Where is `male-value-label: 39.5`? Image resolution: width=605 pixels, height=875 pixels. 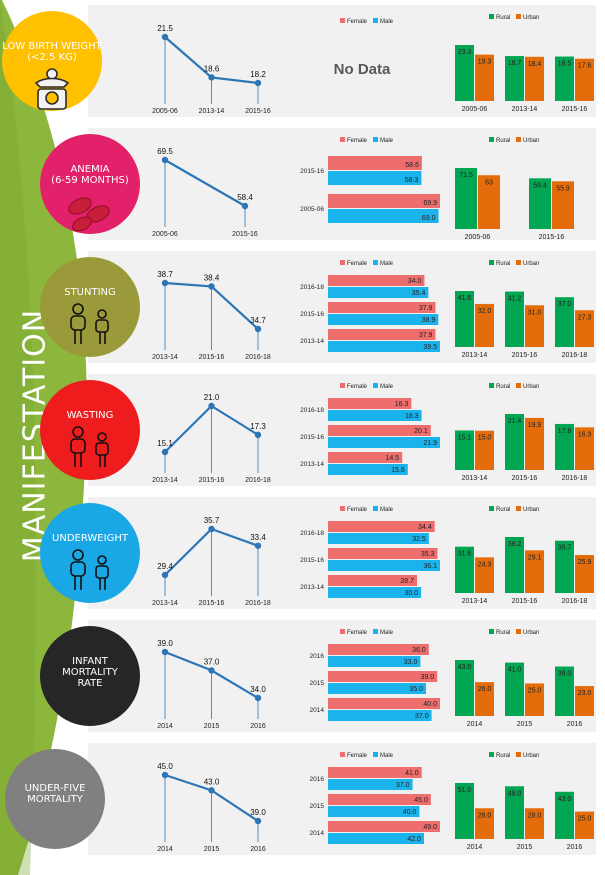
male-value-label: 39.5 is located at coordinates (430, 347).